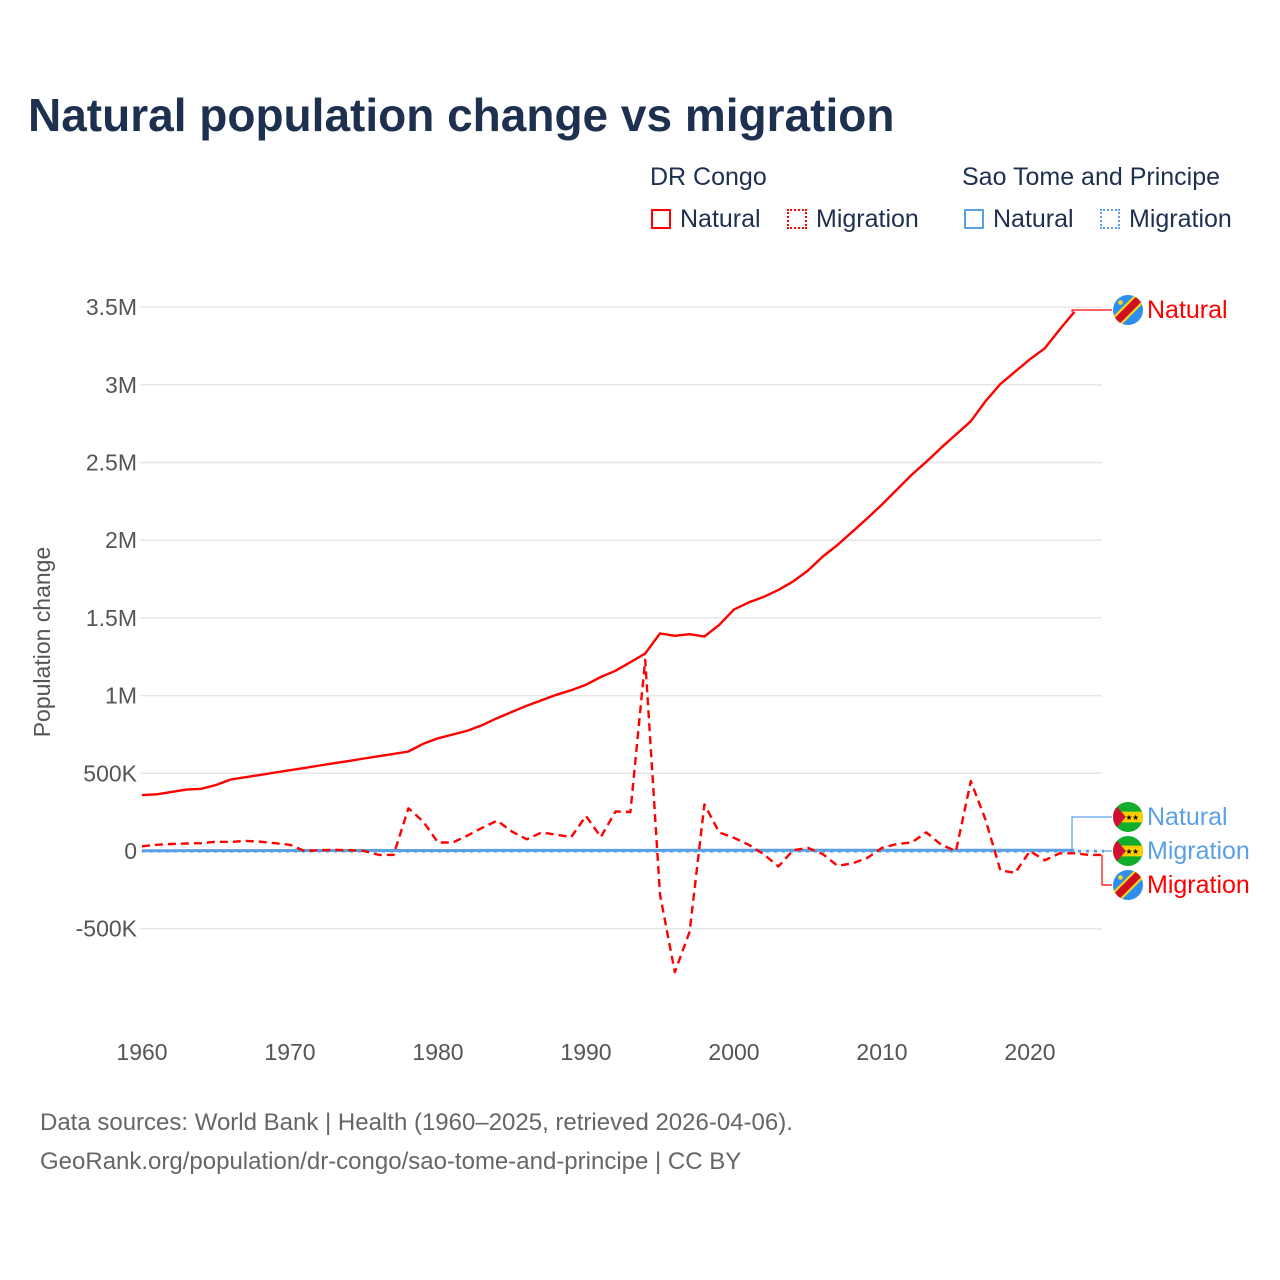 The image size is (1280, 1280). What do you see at coordinates (1033, 219) in the screenshot?
I see `legend-stp-natural: Natural` at bounding box center [1033, 219].